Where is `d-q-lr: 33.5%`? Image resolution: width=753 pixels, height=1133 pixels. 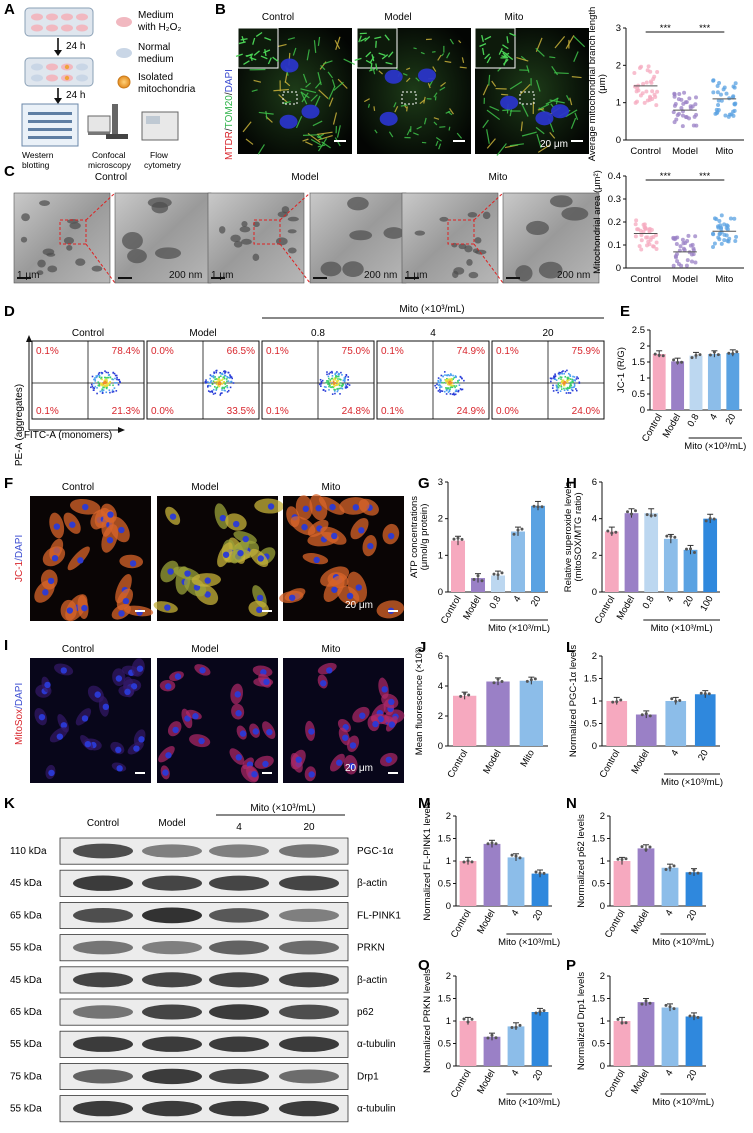 d-q-lr: 33.5% is located at coordinates (241, 411).